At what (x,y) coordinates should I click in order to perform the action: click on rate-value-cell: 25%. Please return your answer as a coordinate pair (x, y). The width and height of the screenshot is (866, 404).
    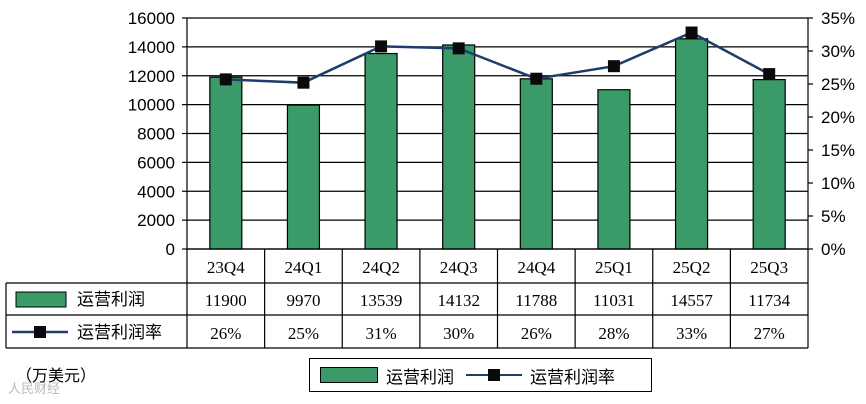
    Looking at the image, I should click on (303, 333).